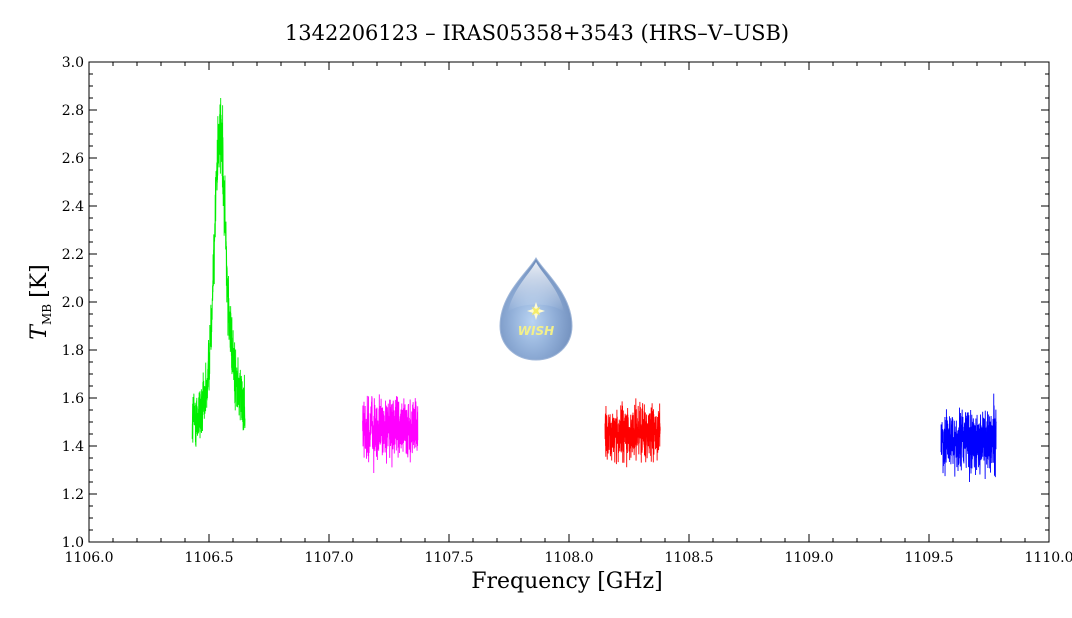 The height and width of the screenshot is (618, 1072). Describe the element at coordinates (73, 351) in the screenshot. I see `y-tick-label: 1.8` at that location.